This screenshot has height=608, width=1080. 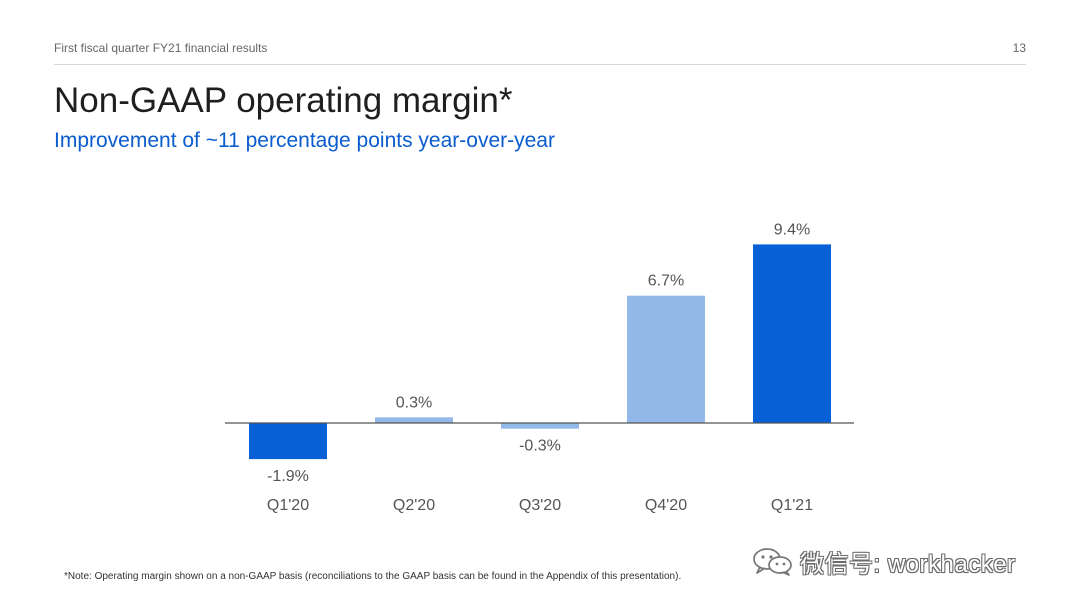 What do you see at coordinates (908, 564) in the screenshot?
I see `watermark-text: 微信号: workhacker` at bounding box center [908, 564].